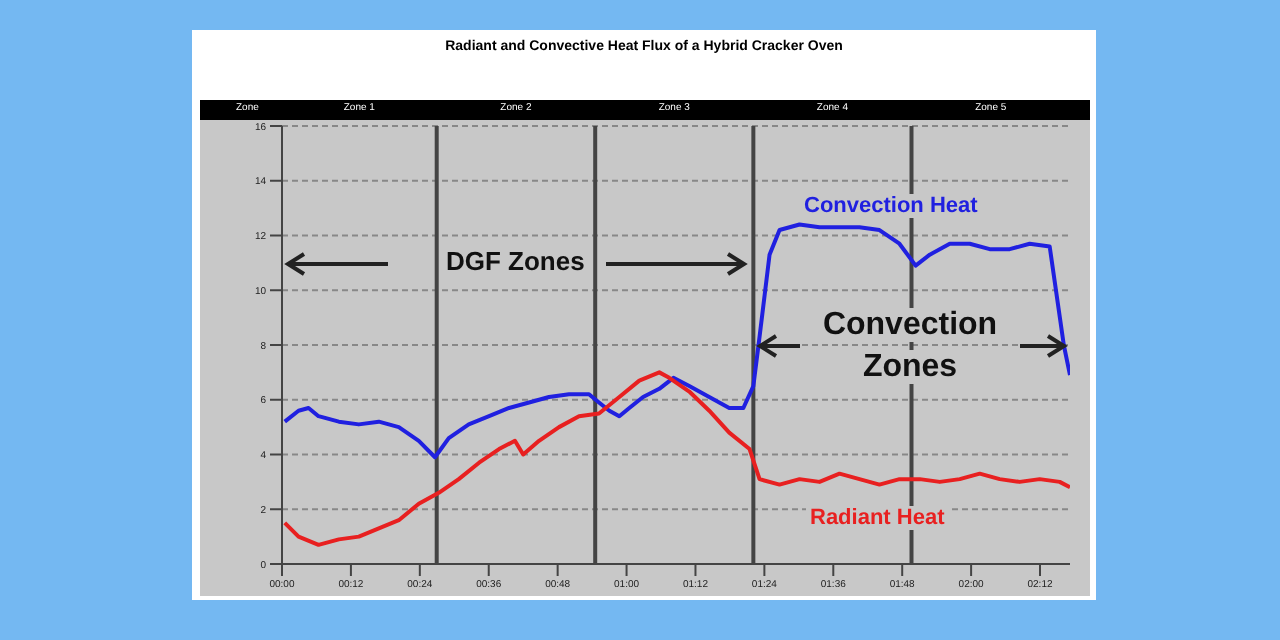  Describe the element at coordinates (515, 261) in the screenshot. I see `annotation: DGF Zones` at that location.